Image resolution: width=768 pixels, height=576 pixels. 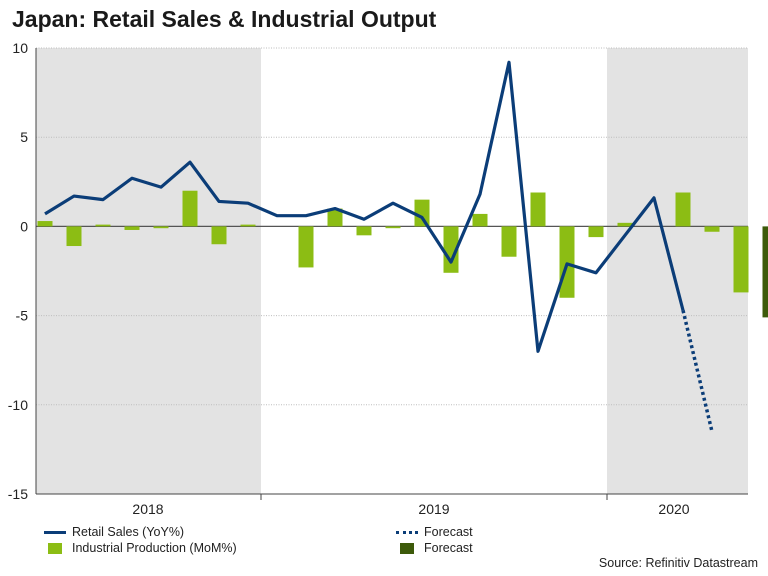 I want to click on legend-item-industrial-forecast: Forecast, so click(x=434, y=548).